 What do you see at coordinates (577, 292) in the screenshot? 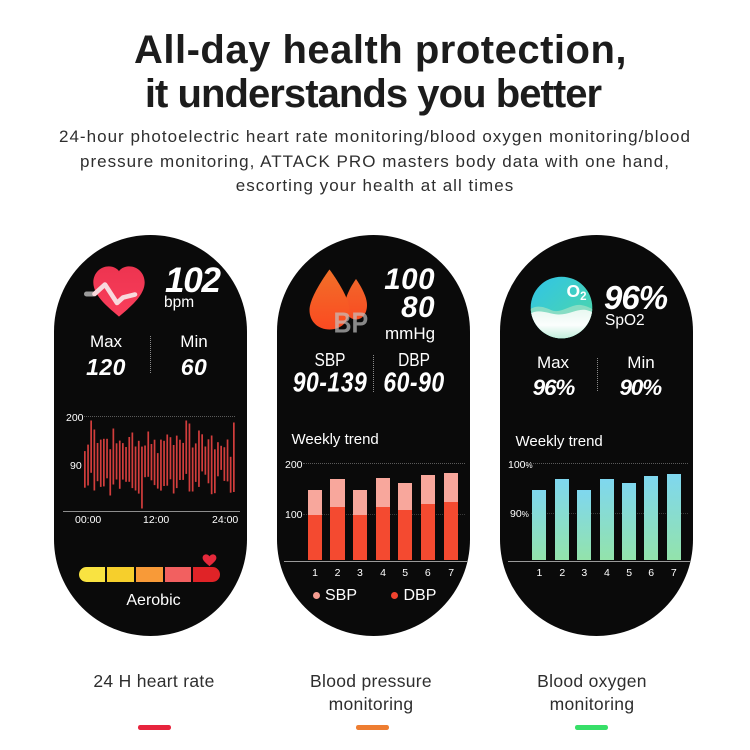
I see `svg-text: O2` at bounding box center [577, 292].